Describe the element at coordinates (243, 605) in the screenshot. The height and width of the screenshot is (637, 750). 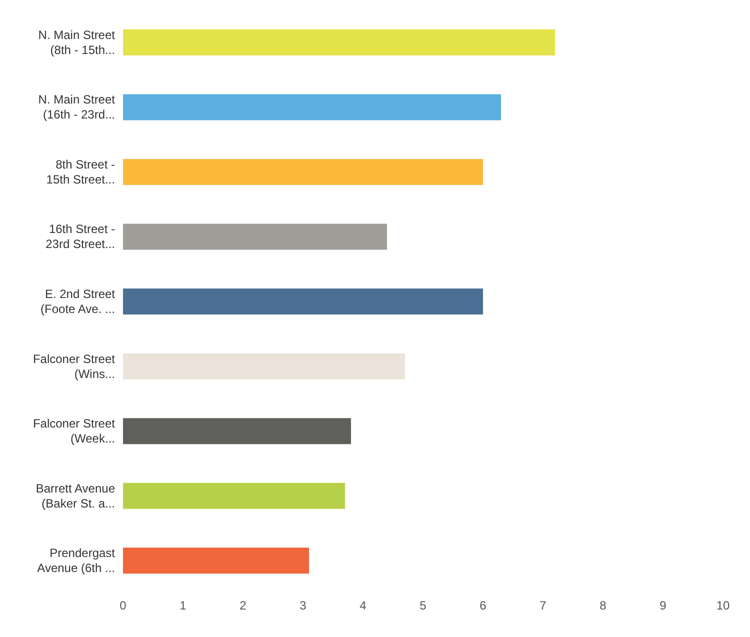
I see `x-tick-label: 2` at that location.